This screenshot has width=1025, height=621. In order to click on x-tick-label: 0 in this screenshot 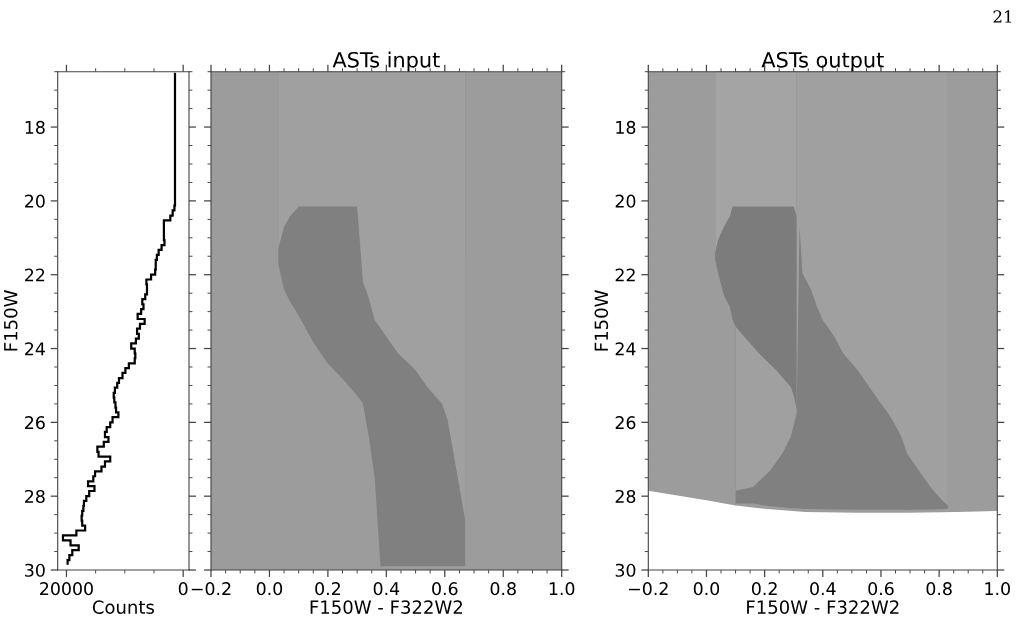, I will do `click(183, 589)`.